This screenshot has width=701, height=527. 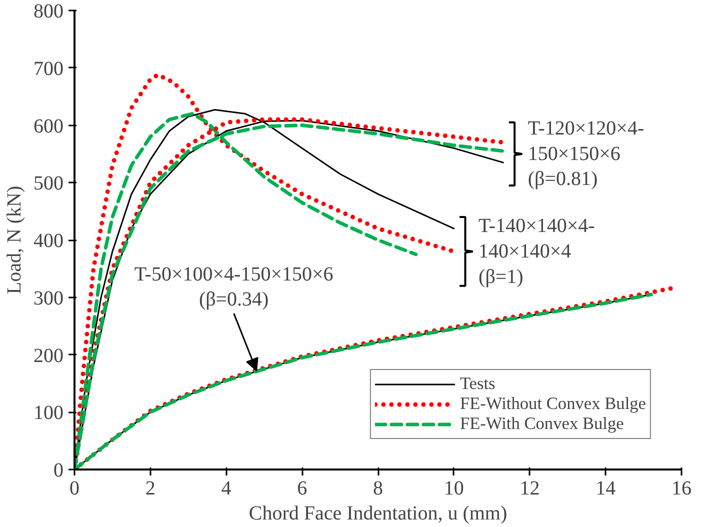 What do you see at coordinates (59, 471) in the screenshot?
I see `y-tick-label: 0` at bounding box center [59, 471].